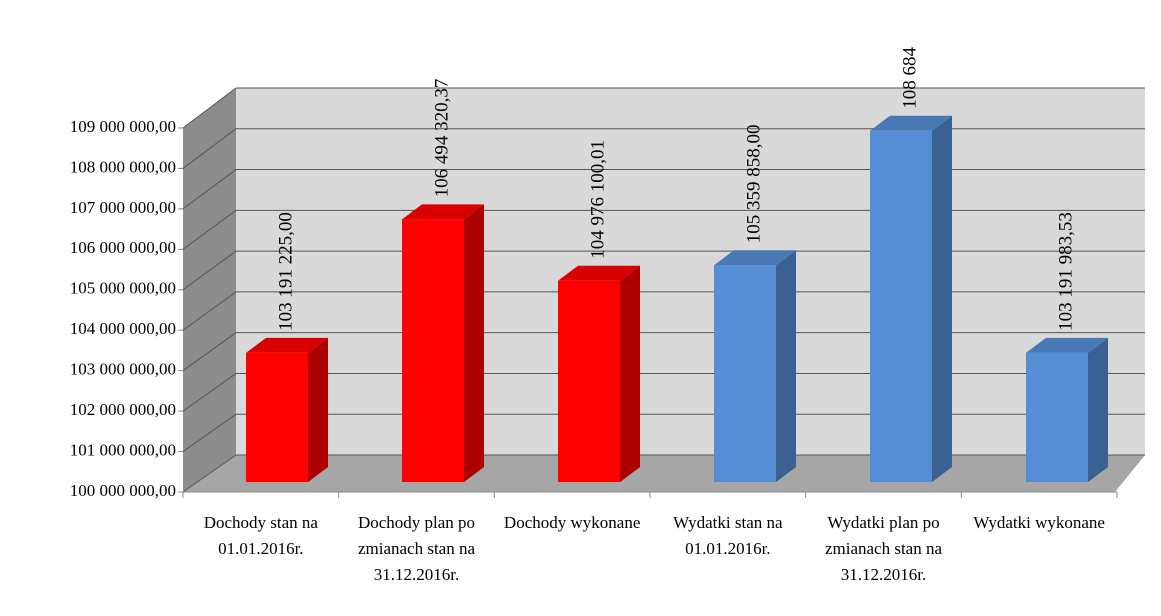 The image size is (1161, 616). What do you see at coordinates (123, 247) in the screenshot?
I see `y-tick-label: 106 000 000,00` at bounding box center [123, 247].